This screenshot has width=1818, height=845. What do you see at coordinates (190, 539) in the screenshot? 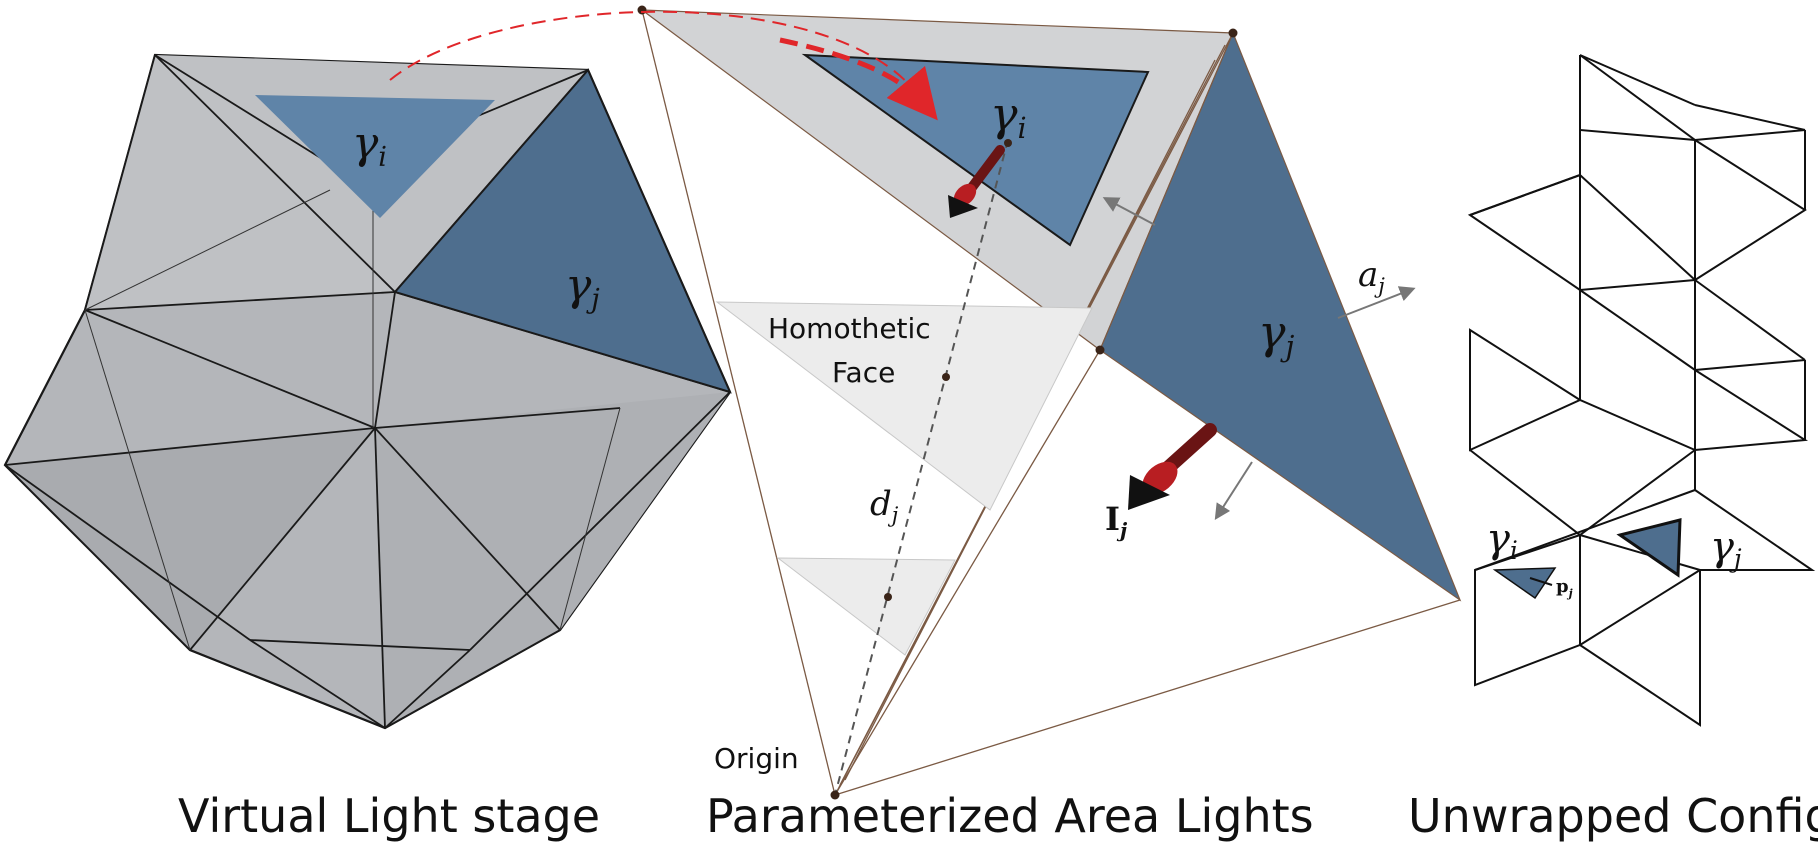
I see `stage-facet-lower` at bounding box center [190, 539].